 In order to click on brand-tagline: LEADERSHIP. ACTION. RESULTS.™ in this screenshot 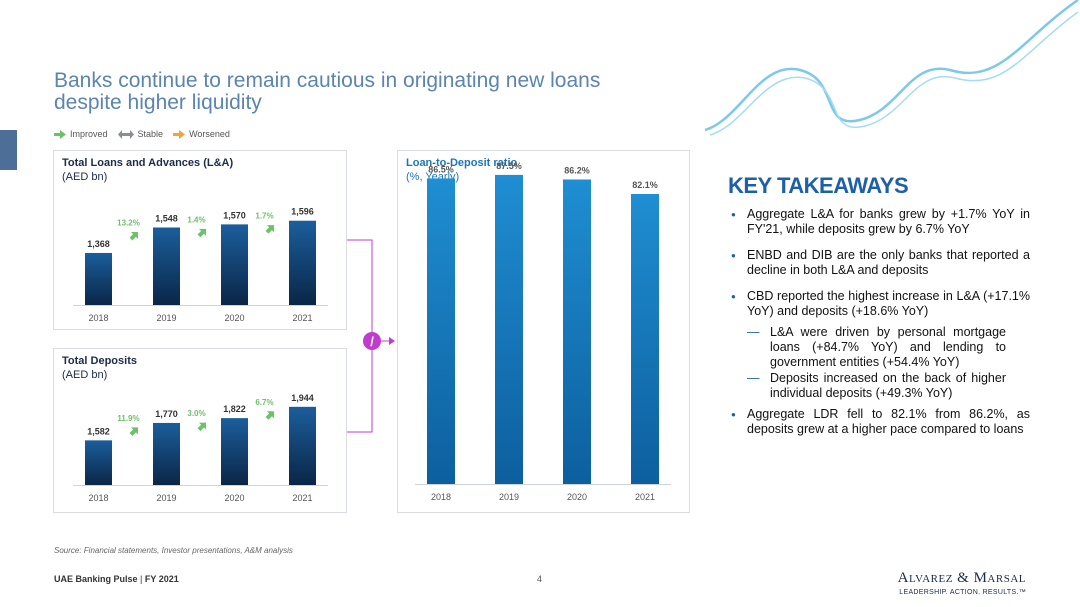, I will do `click(962, 592)`.